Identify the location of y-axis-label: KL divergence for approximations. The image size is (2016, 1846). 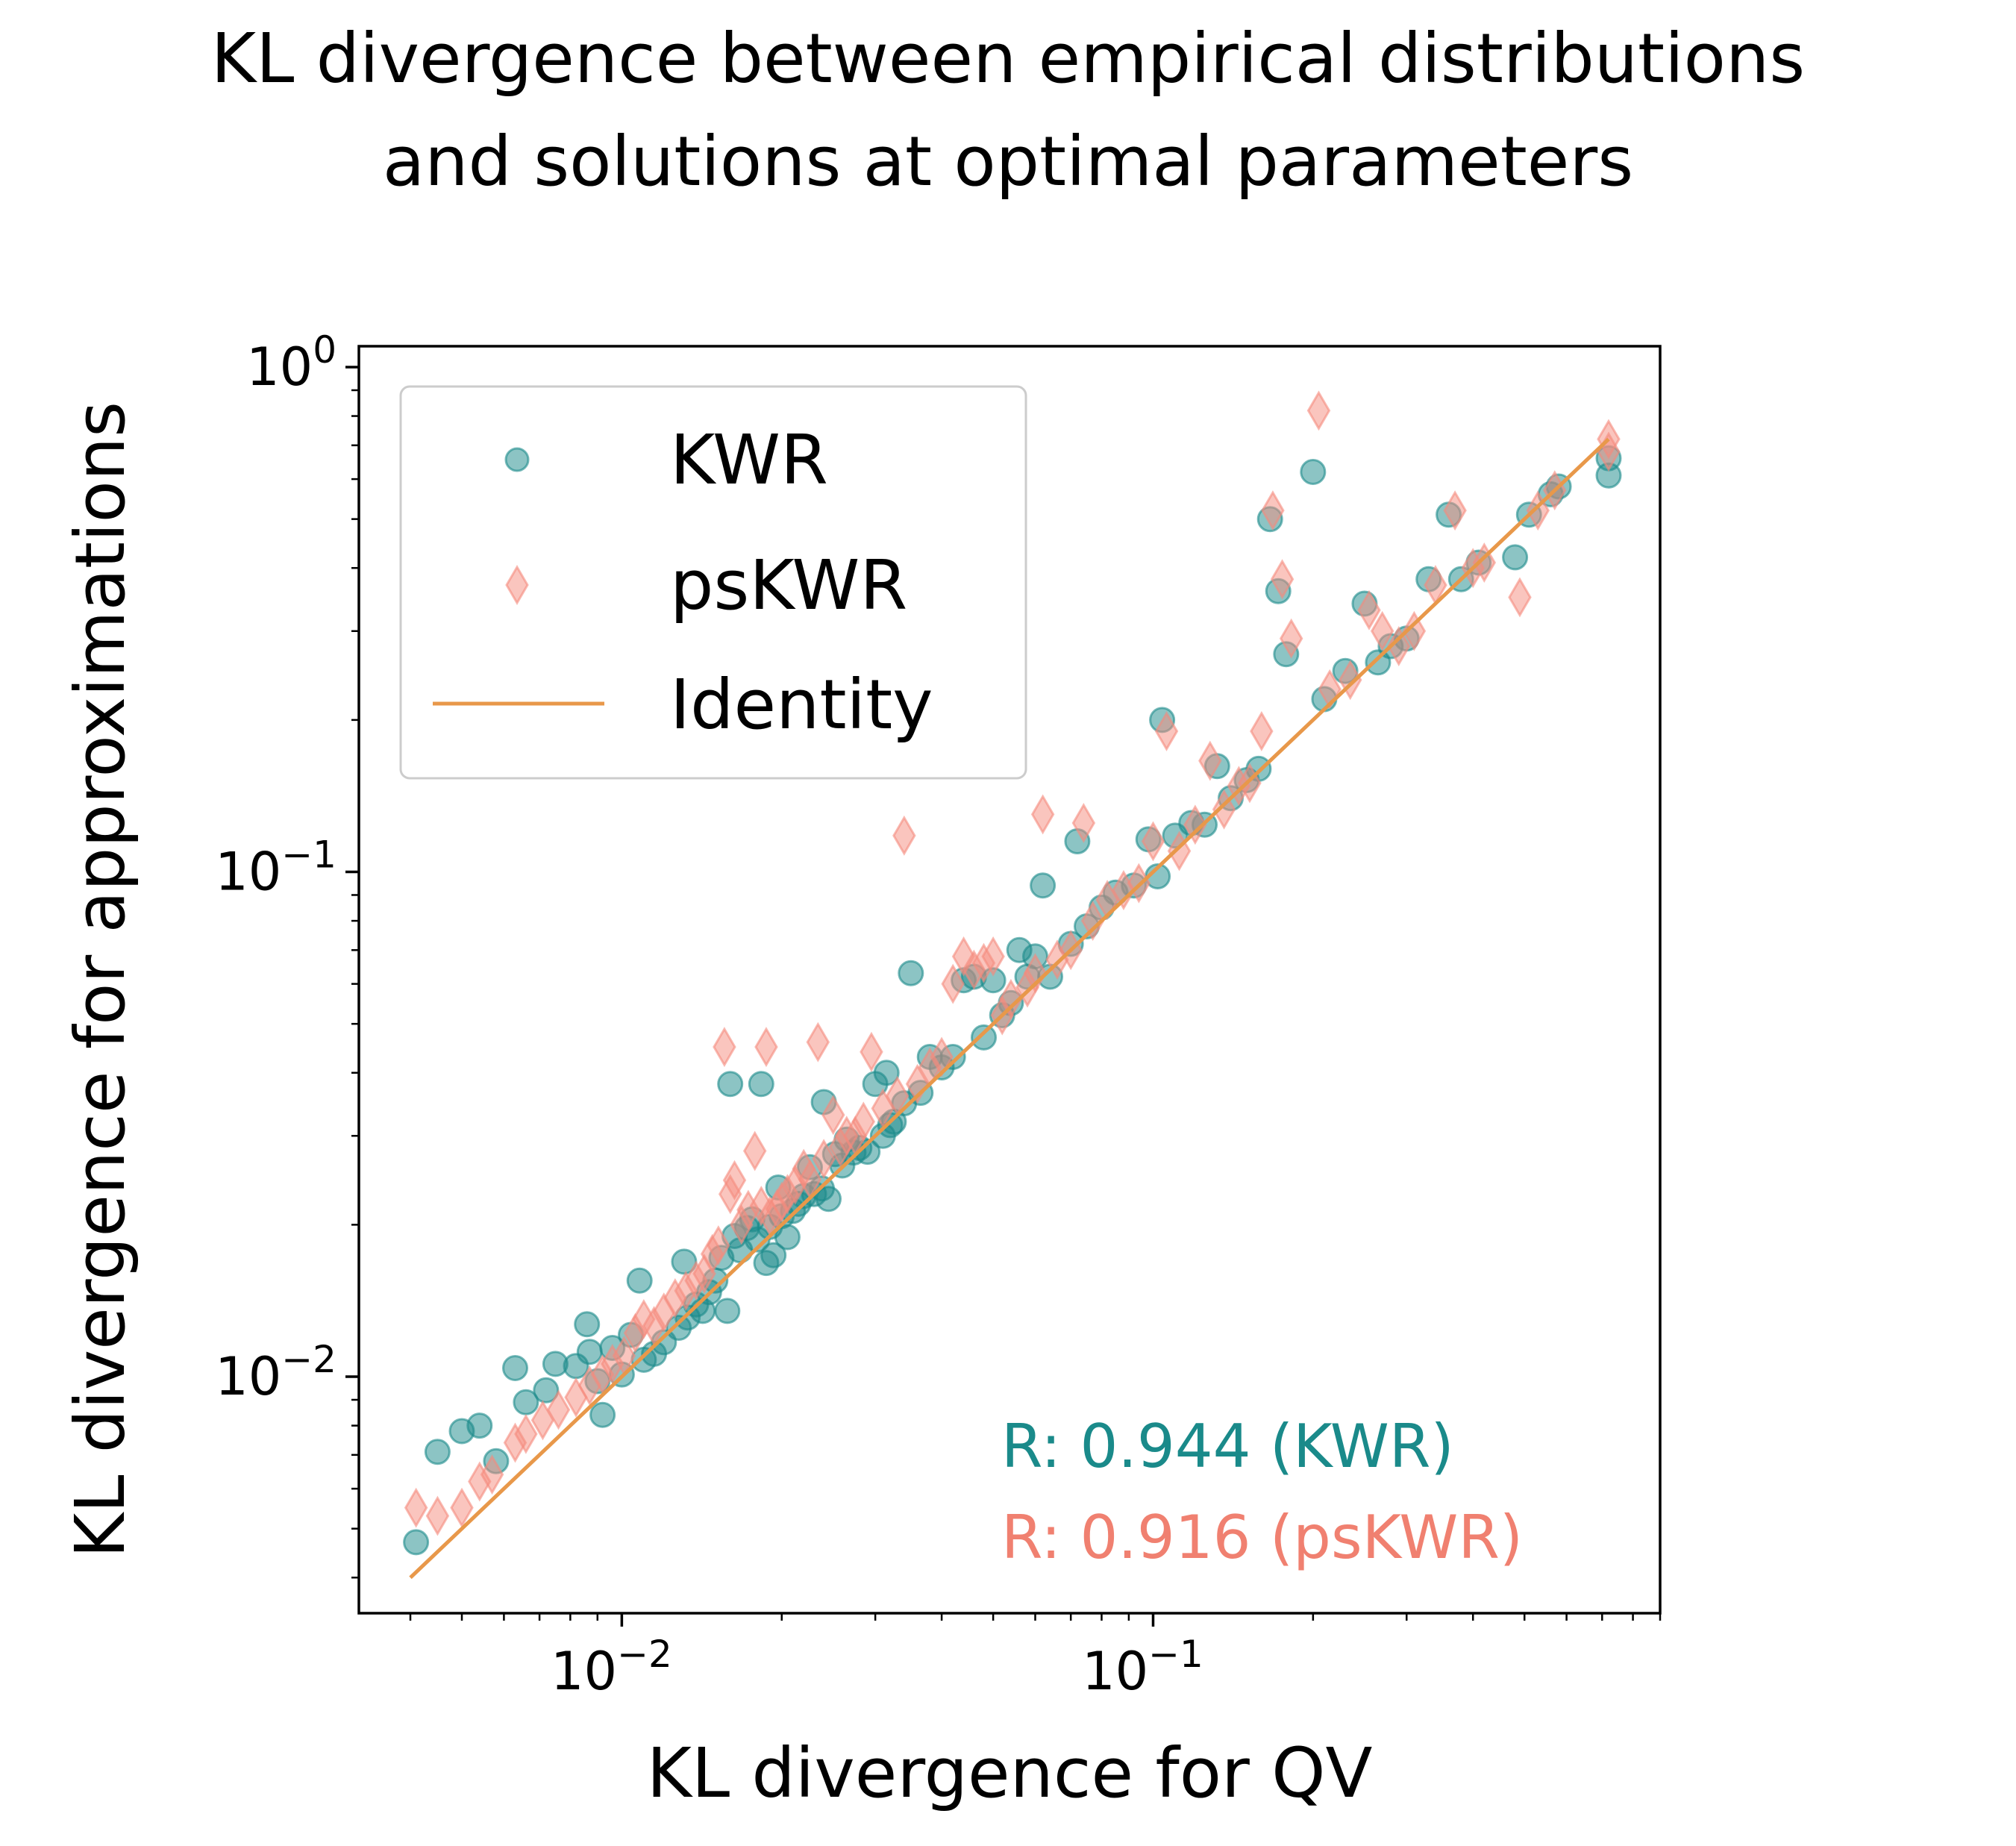
(100, 979).